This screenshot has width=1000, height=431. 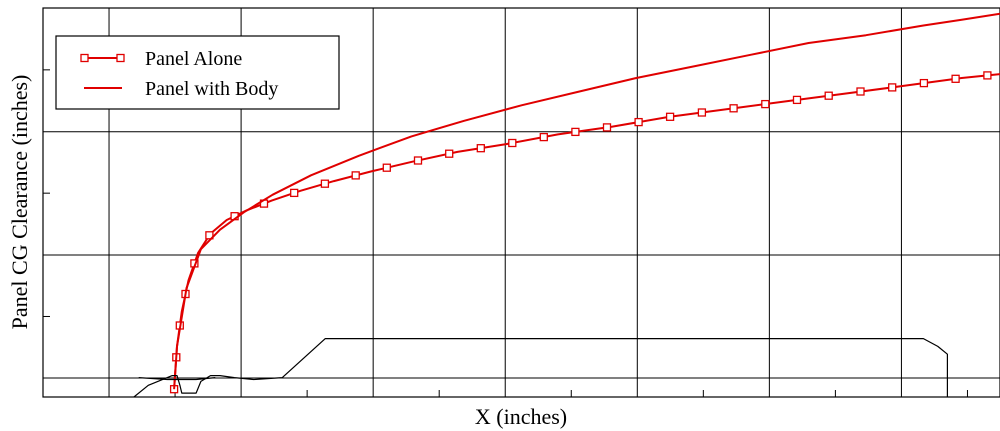 I want to click on x-axis-label: X (inches), so click(x=521, y=416).